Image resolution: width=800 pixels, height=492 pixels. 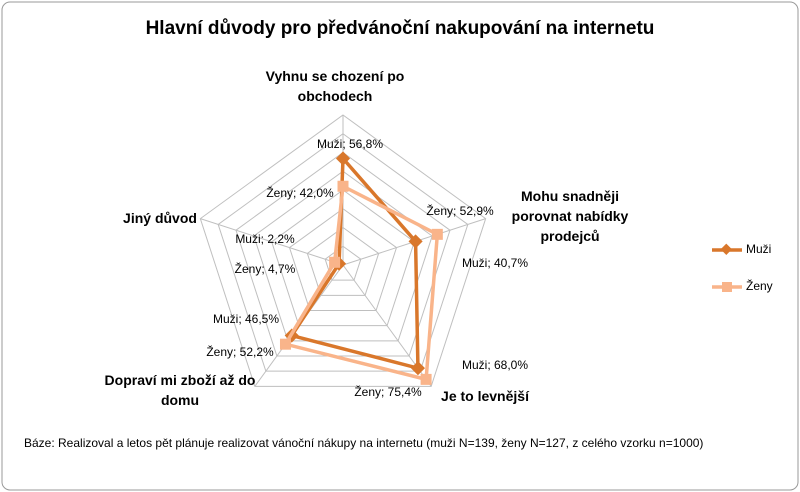 What do you see at coordinates (300, 192) in the screenshot?
I see `data-label: Ženy; 42,0%` at bounding box center [300, 192].